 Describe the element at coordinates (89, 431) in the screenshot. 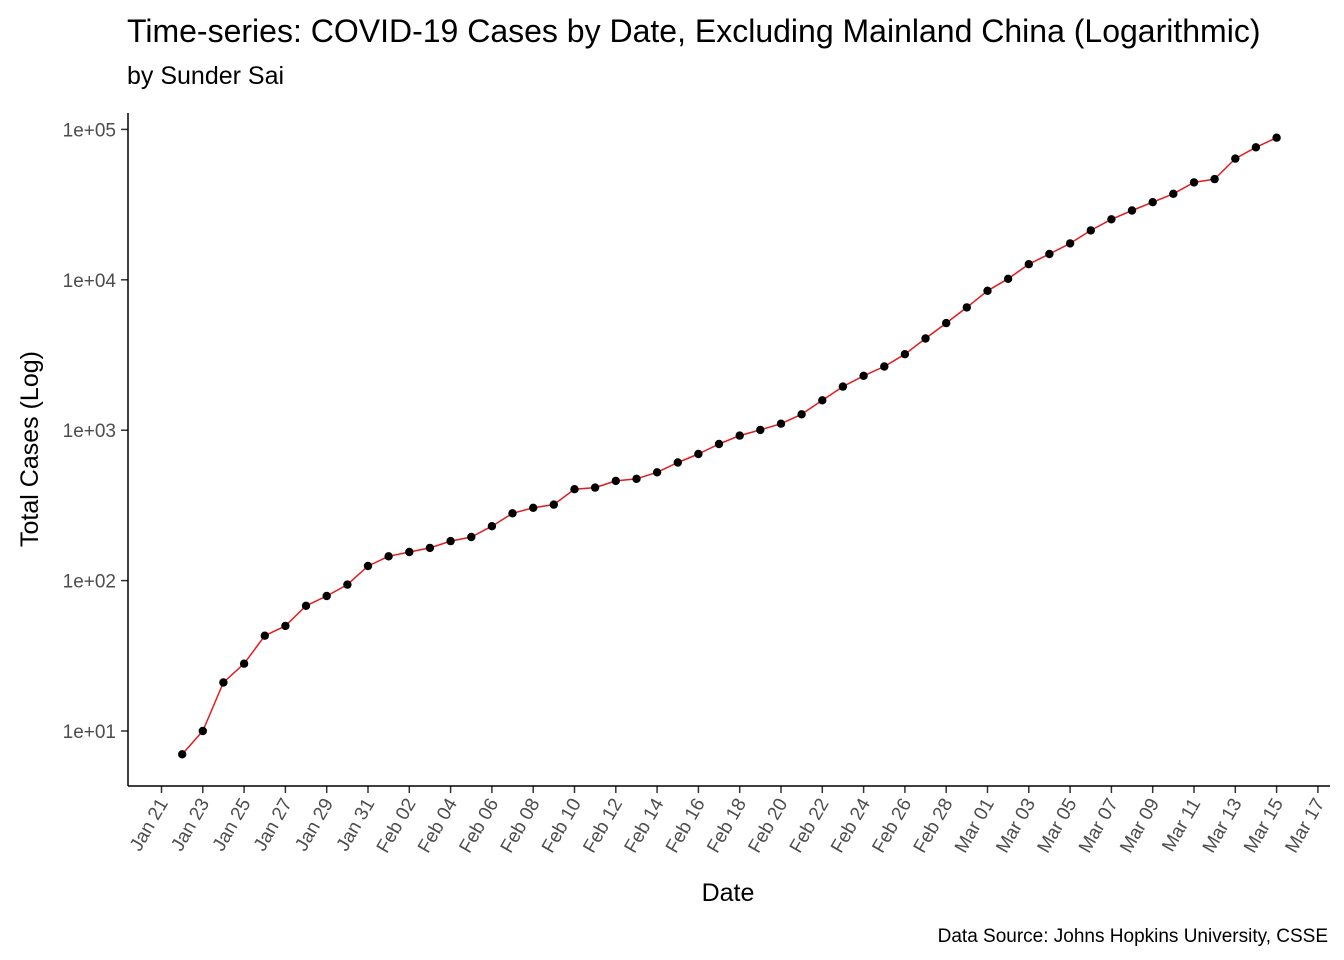

I see `y-tick-label: 1e+03` at that location.